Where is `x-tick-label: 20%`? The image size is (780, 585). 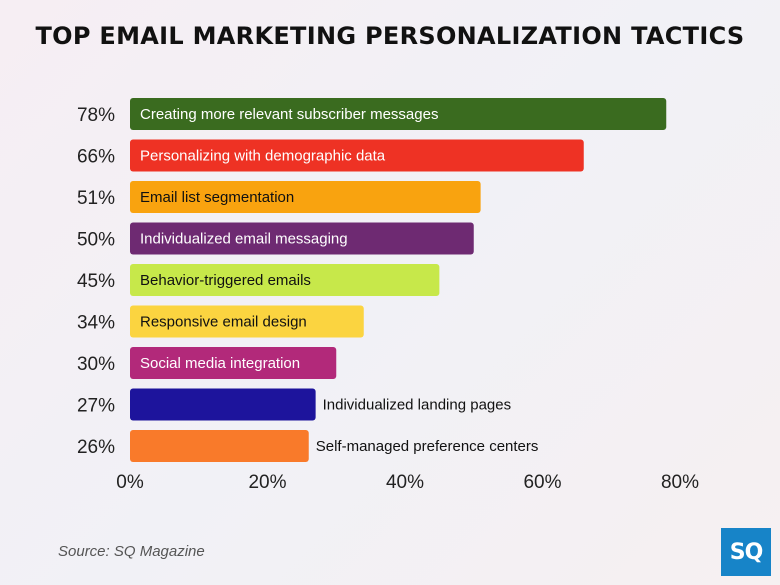
x-tick-label: 20% is located at coordinates (267, 482).